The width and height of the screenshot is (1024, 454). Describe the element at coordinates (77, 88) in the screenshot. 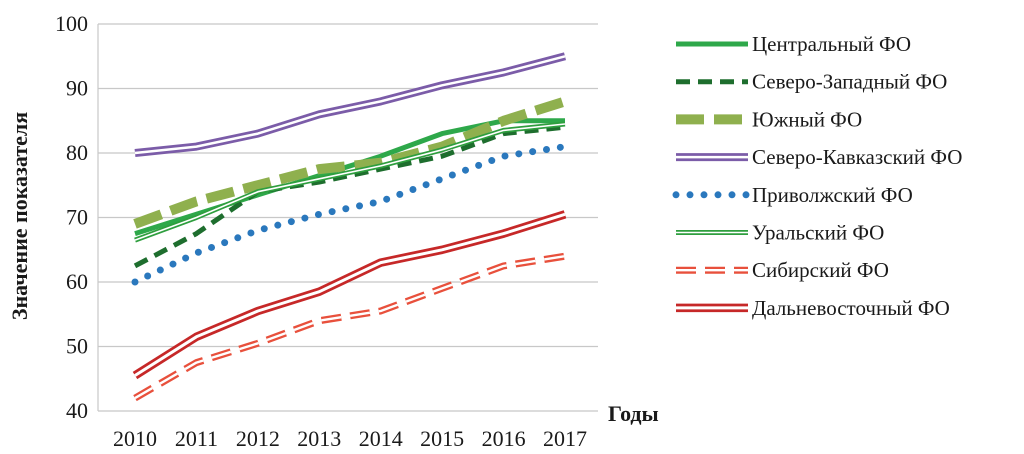

I see `y-tick-90: 90` at that location.